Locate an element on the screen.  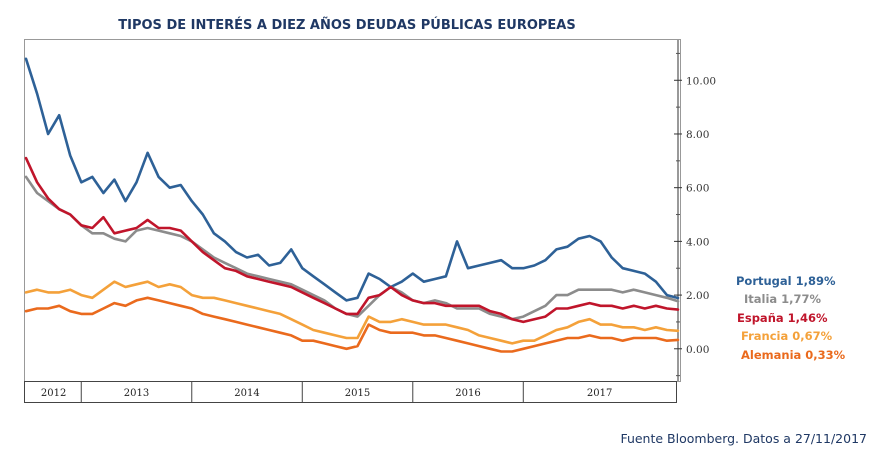
x-tick-label: 2015 is located at coordinates (357, 393).